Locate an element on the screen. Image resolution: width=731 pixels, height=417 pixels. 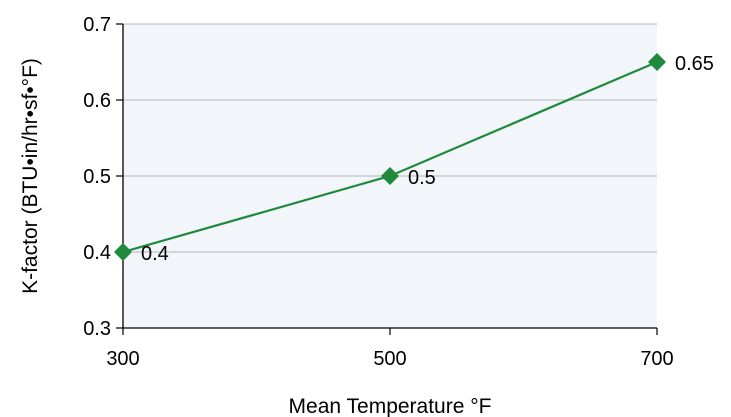
y-axis-title: K-factor (BTU•in/hr•sf•°F) is located at coordinates (30, 176).